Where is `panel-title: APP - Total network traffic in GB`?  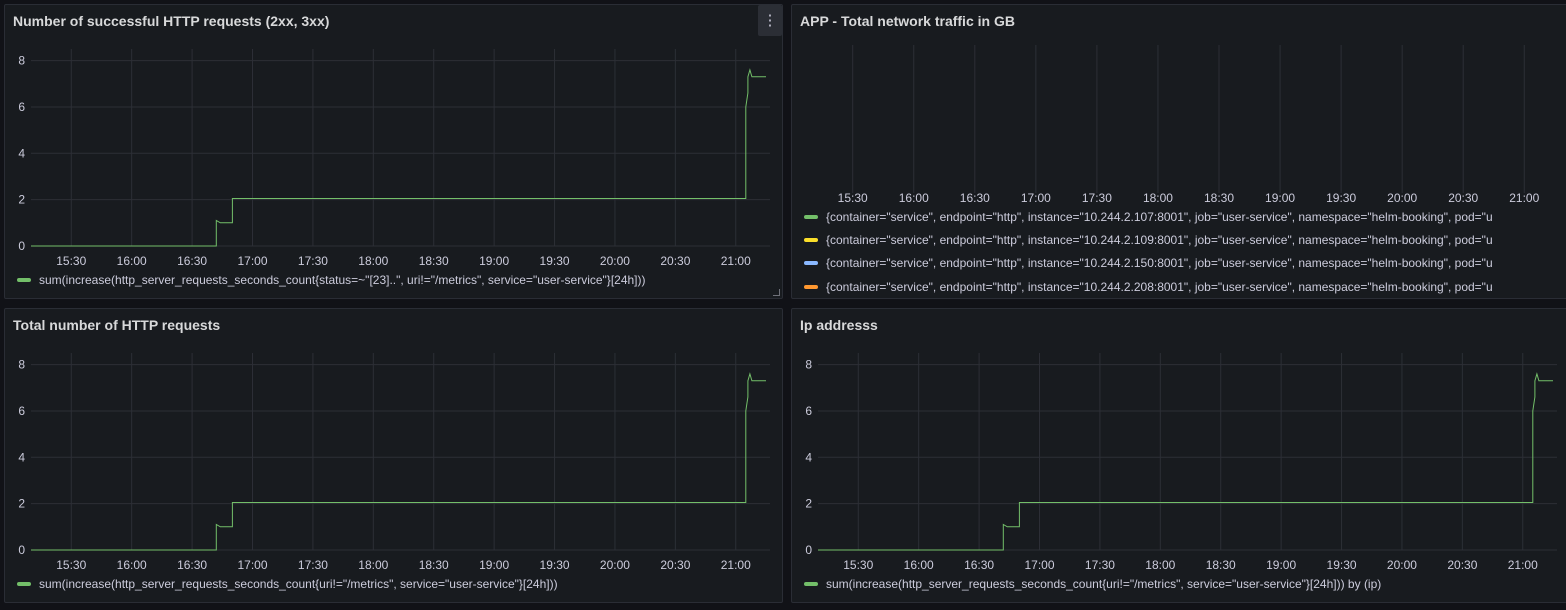
panel-title: APP - Total network traffic in GB is located at coordinates (907, 21).